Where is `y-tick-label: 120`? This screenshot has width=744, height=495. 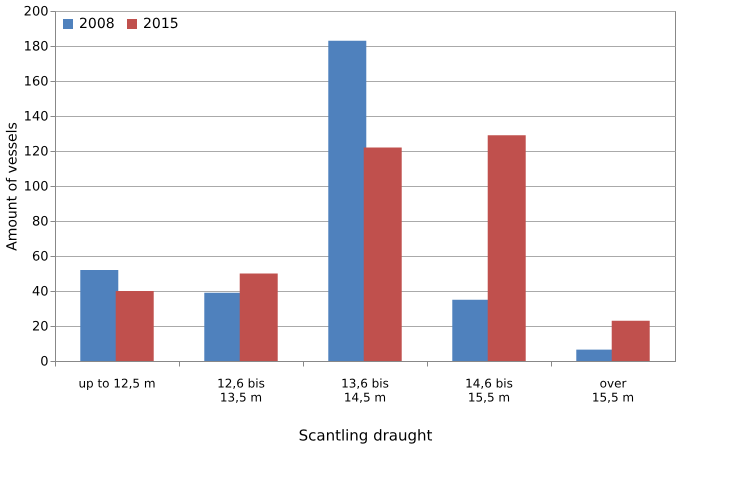
y-tick-label: 120 is located at coordinates (36, 152).